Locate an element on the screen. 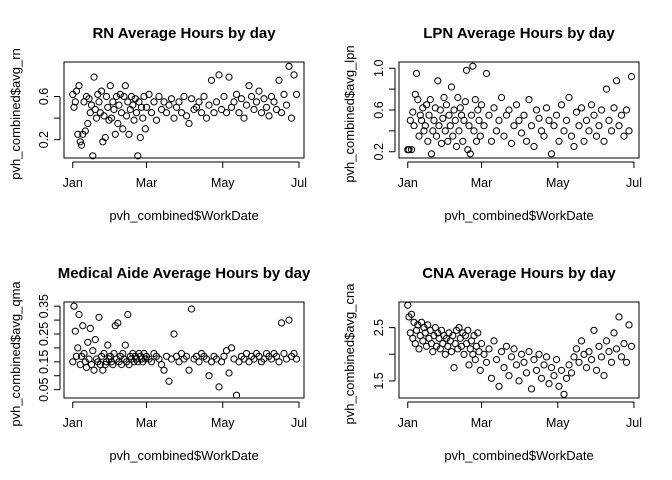 The image size is (672, 480). y-tick-label: 1.5 is located at coordinates (379, 380).